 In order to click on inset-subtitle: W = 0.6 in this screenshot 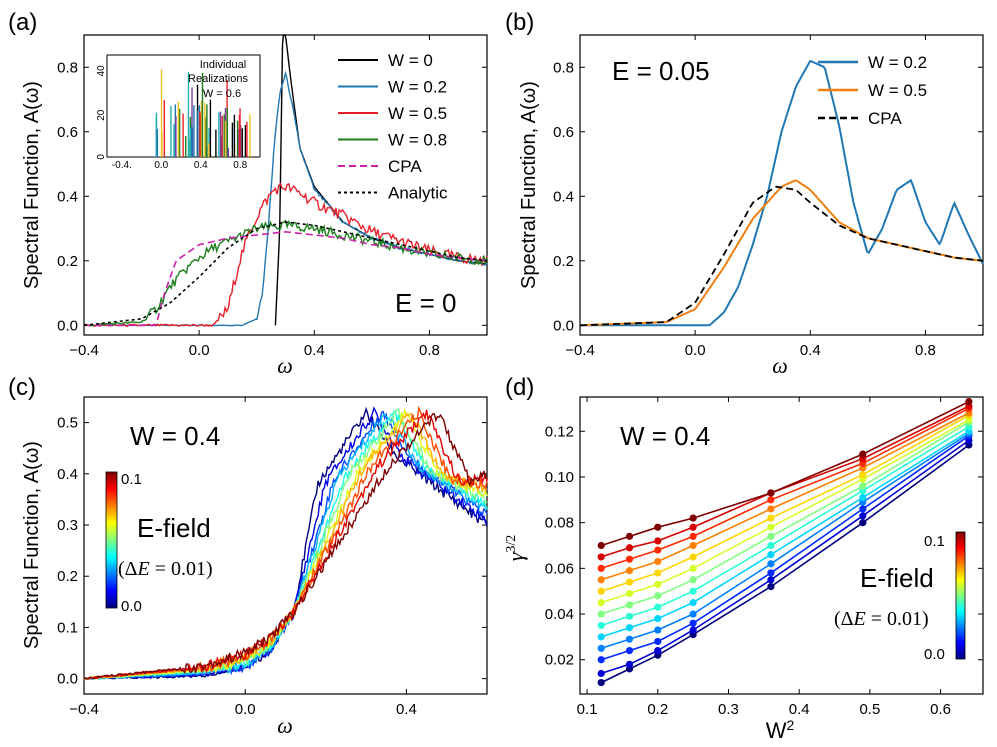, I will do `click(222, 94)`.